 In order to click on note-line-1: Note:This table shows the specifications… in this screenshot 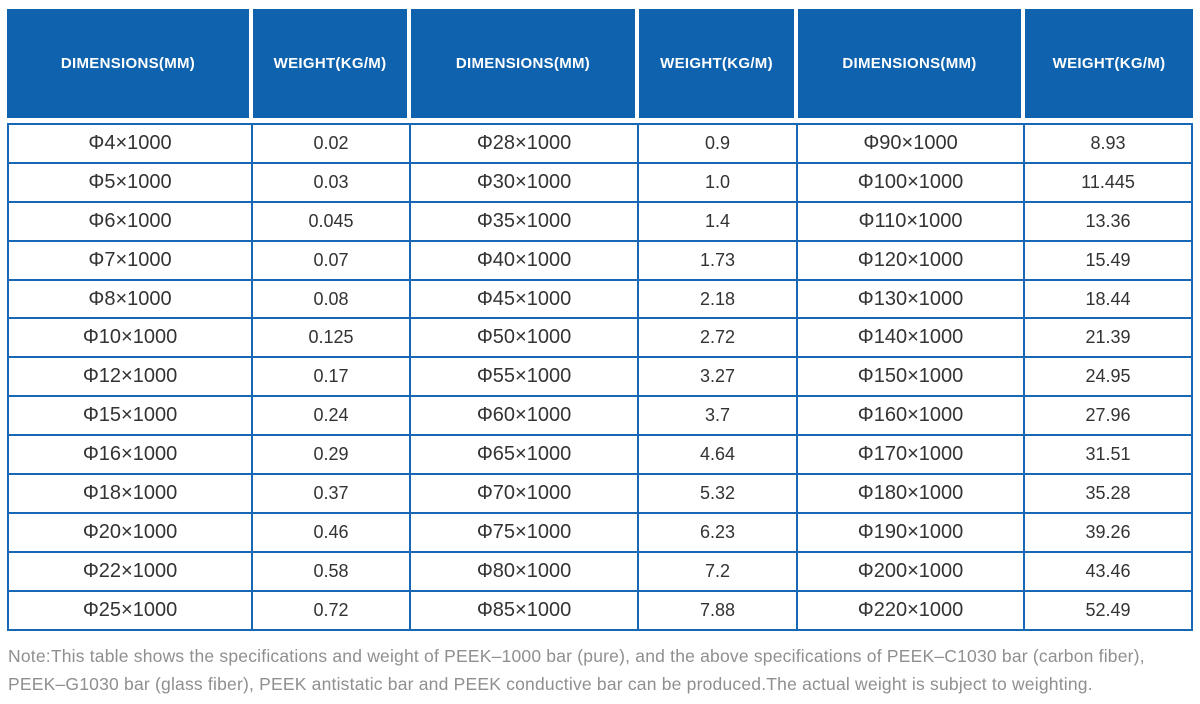, I will do `click(576, 656)`.